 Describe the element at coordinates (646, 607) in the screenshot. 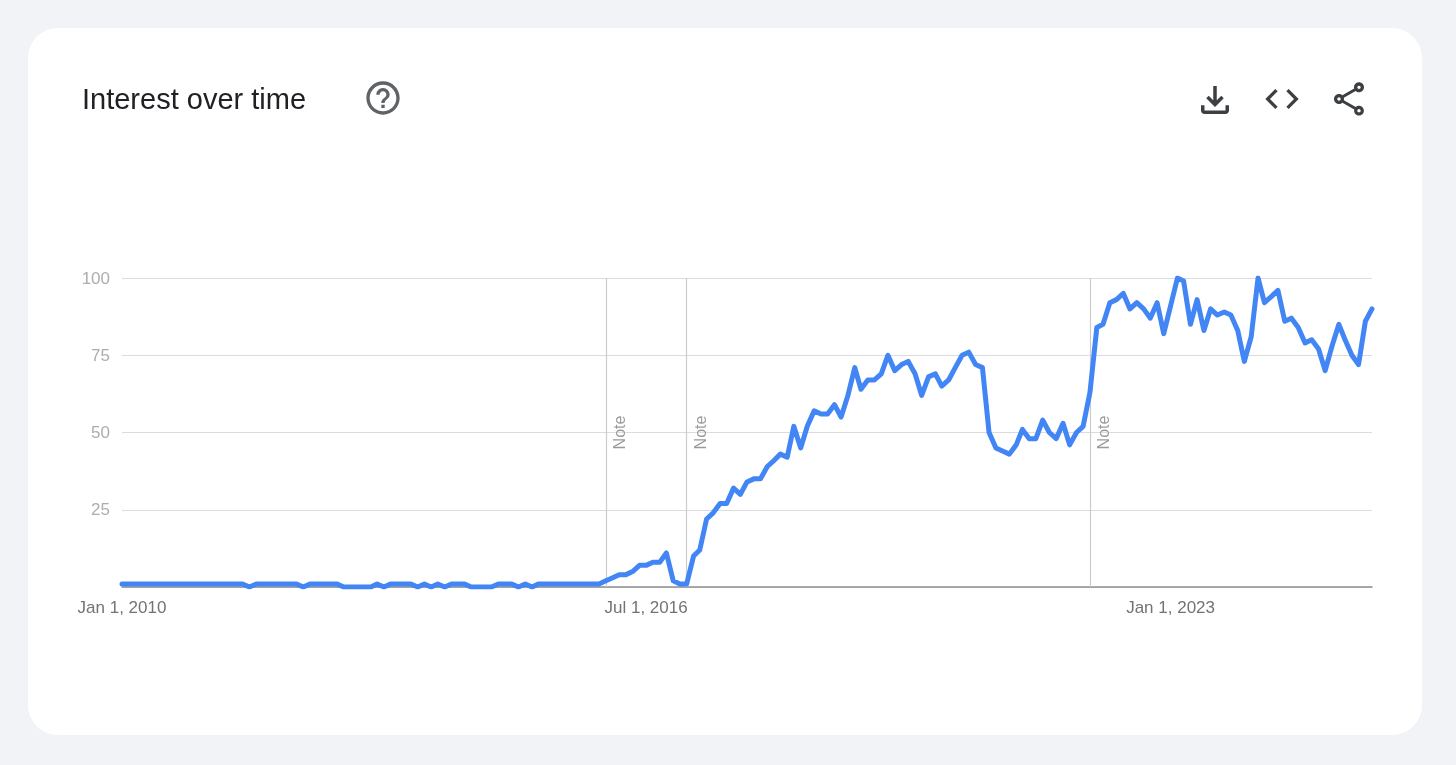

I see `x-tick-label: Jul 1, 2016` at that location.